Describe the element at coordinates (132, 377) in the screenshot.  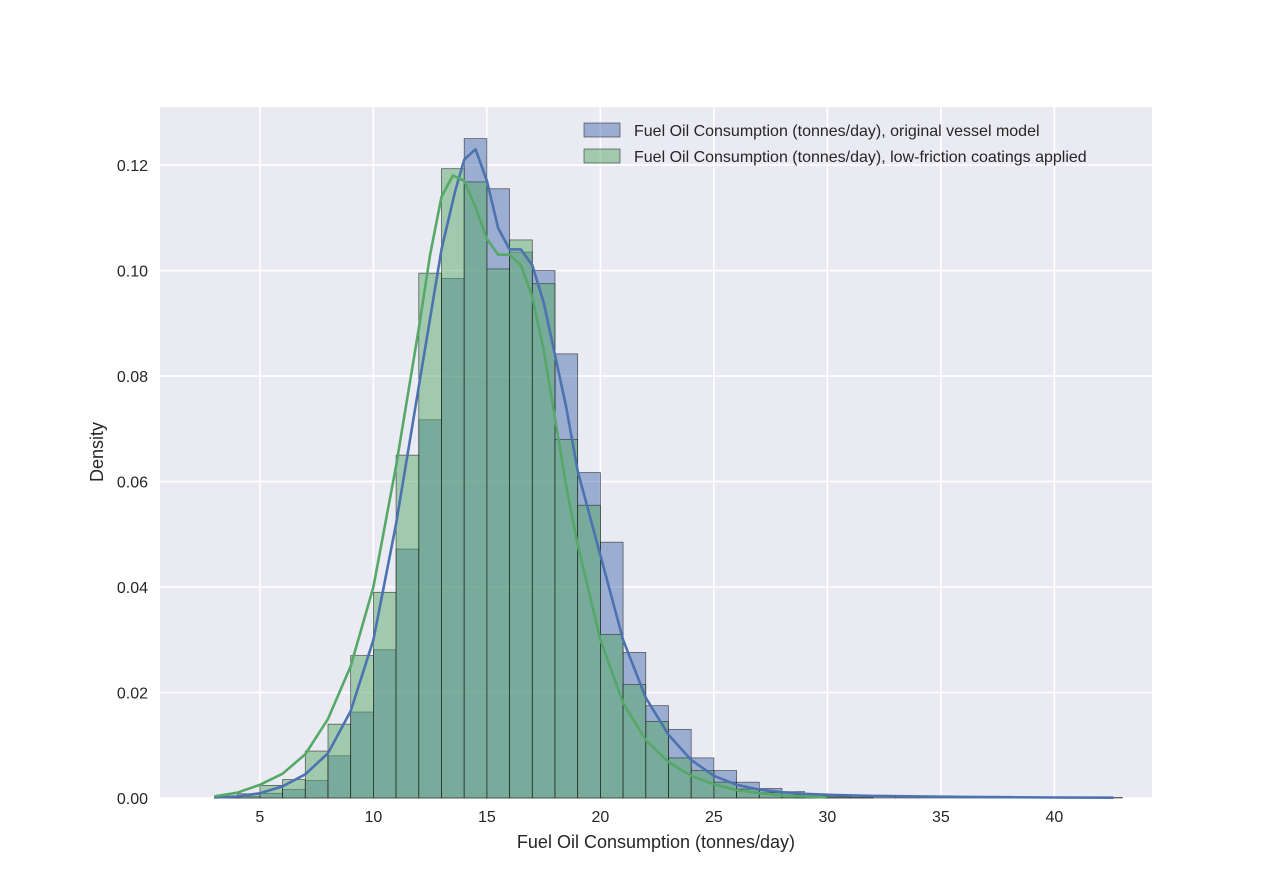
I see `y-tick-label: 0.08` at that location.